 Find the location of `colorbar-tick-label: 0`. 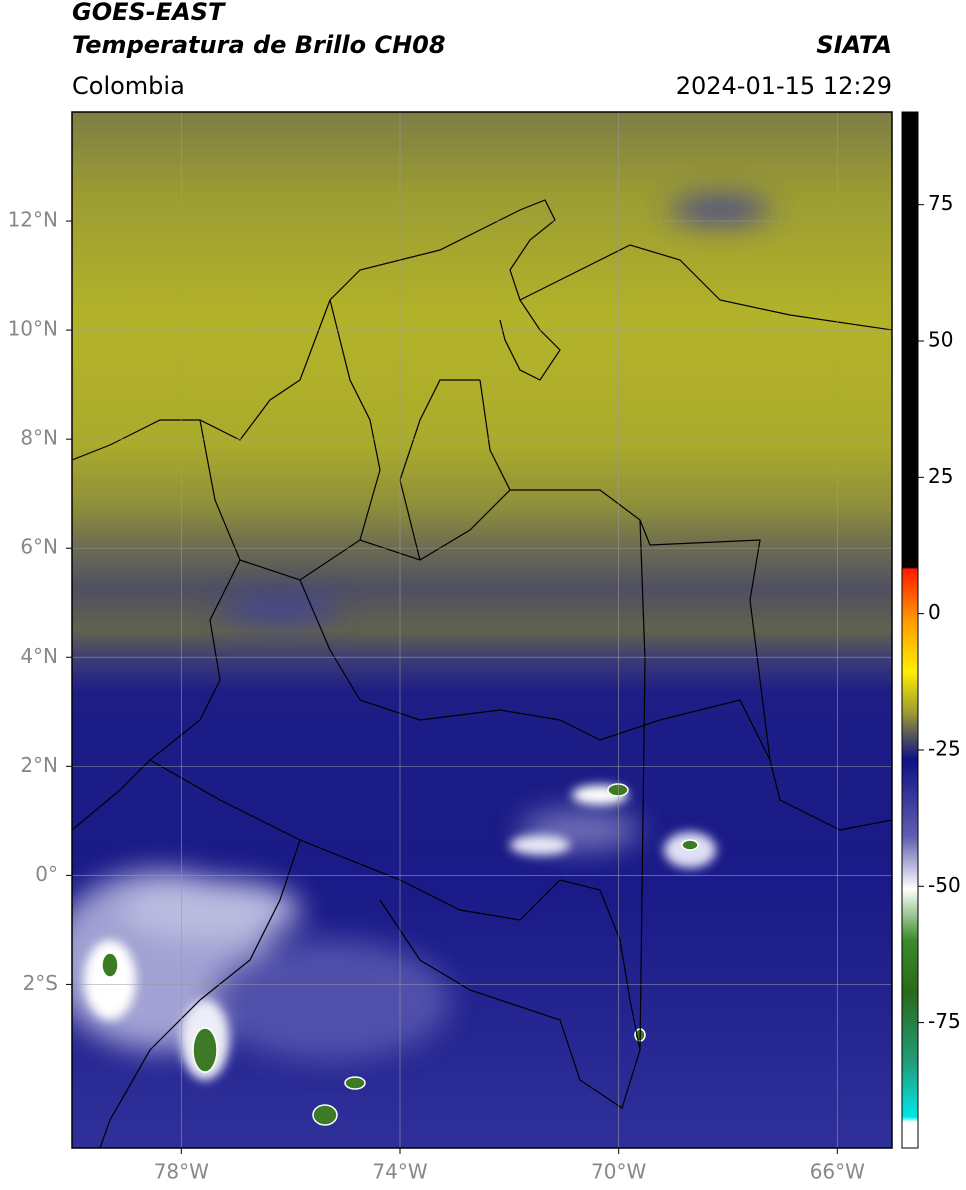

colorbar-tick-label: 0 is located at coordinates (934, 612).